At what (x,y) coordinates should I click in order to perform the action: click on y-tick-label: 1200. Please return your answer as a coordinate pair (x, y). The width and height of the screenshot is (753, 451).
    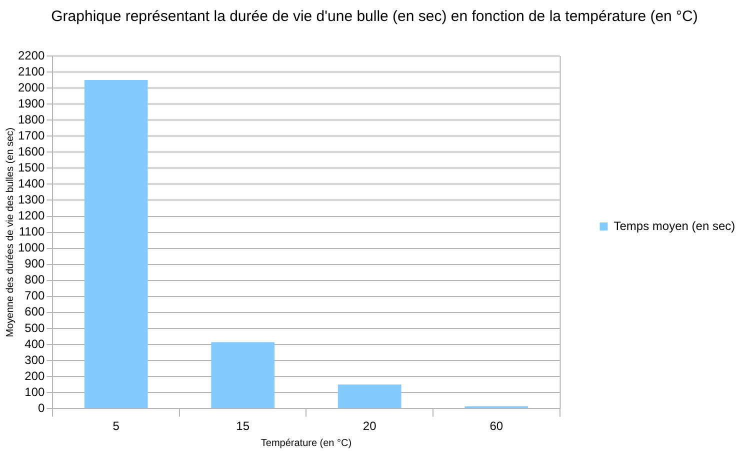
    Looking at the image, I should click on (32, 215).